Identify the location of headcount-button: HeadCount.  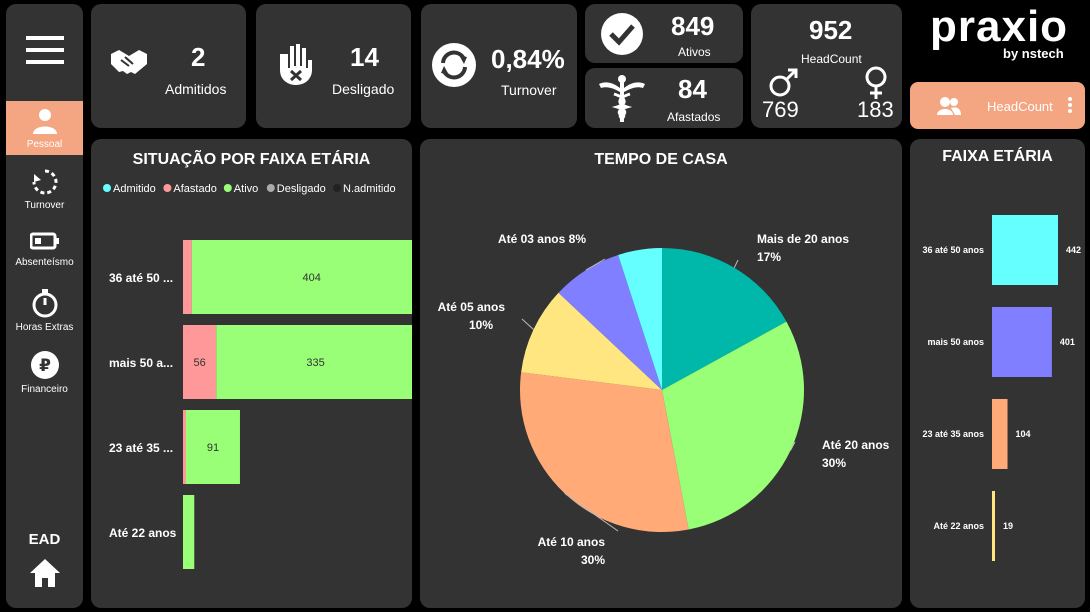
(997, 105).